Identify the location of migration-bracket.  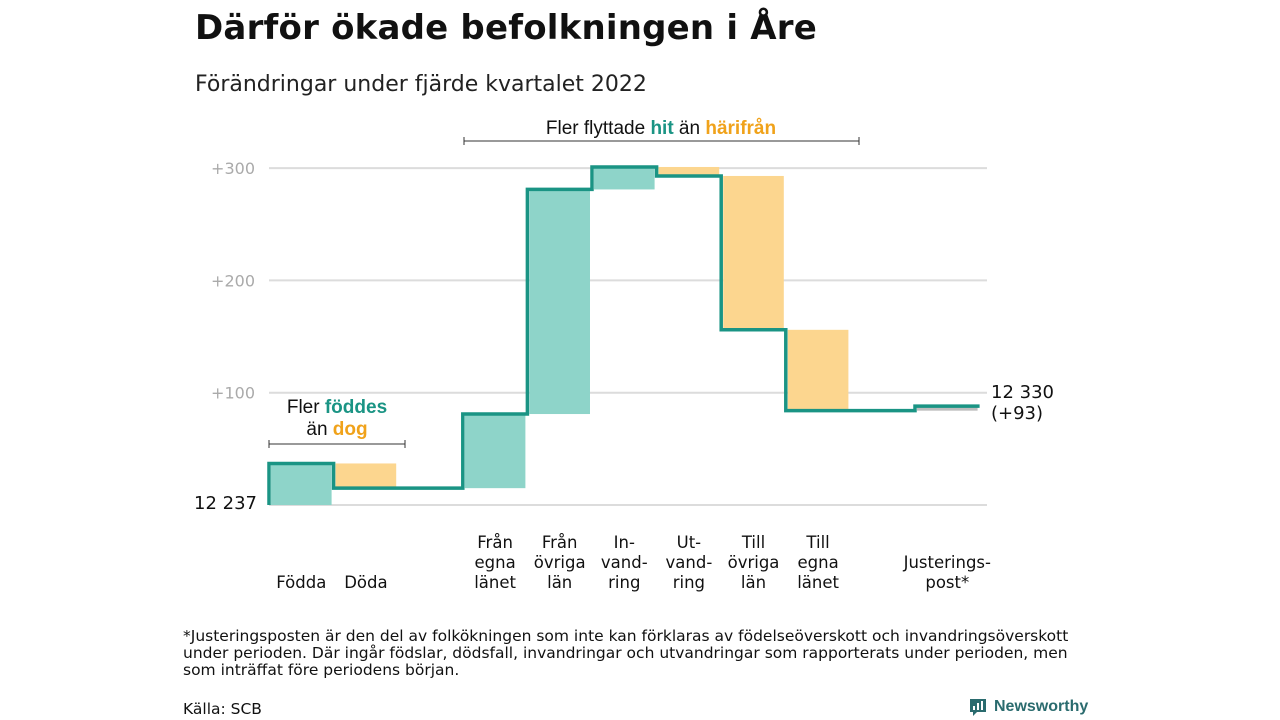
(661, 141).